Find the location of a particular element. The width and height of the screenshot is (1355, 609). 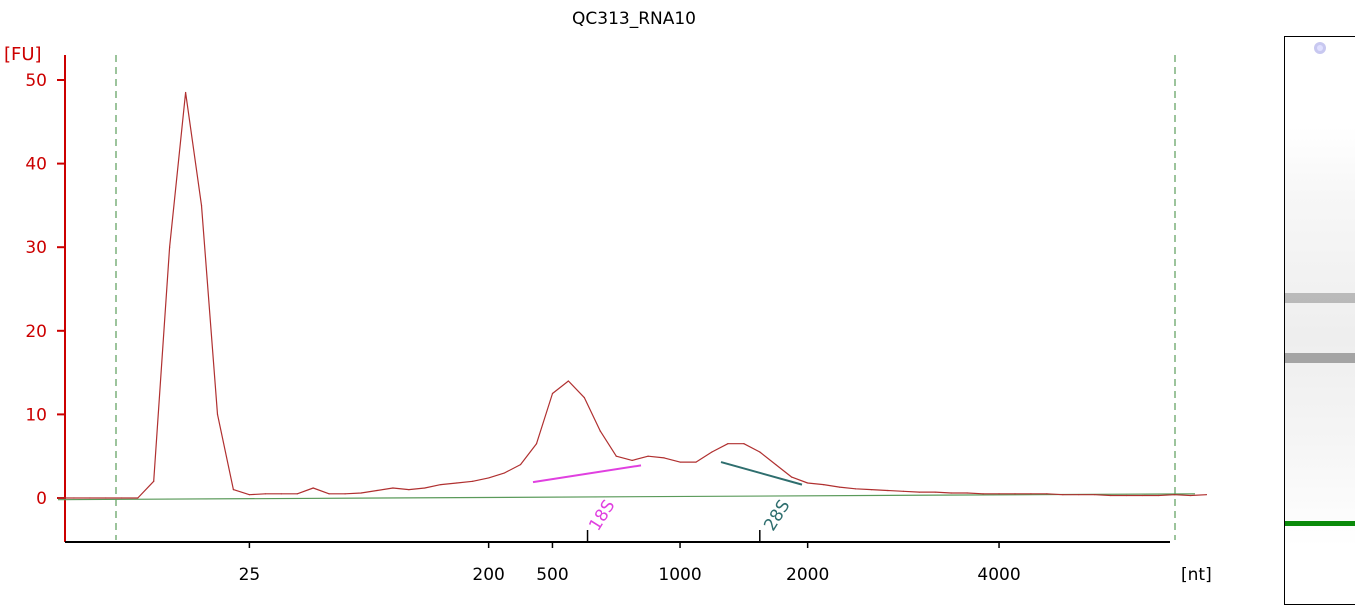

peak-label-18S: 18S is located at coordinates (602, 516).